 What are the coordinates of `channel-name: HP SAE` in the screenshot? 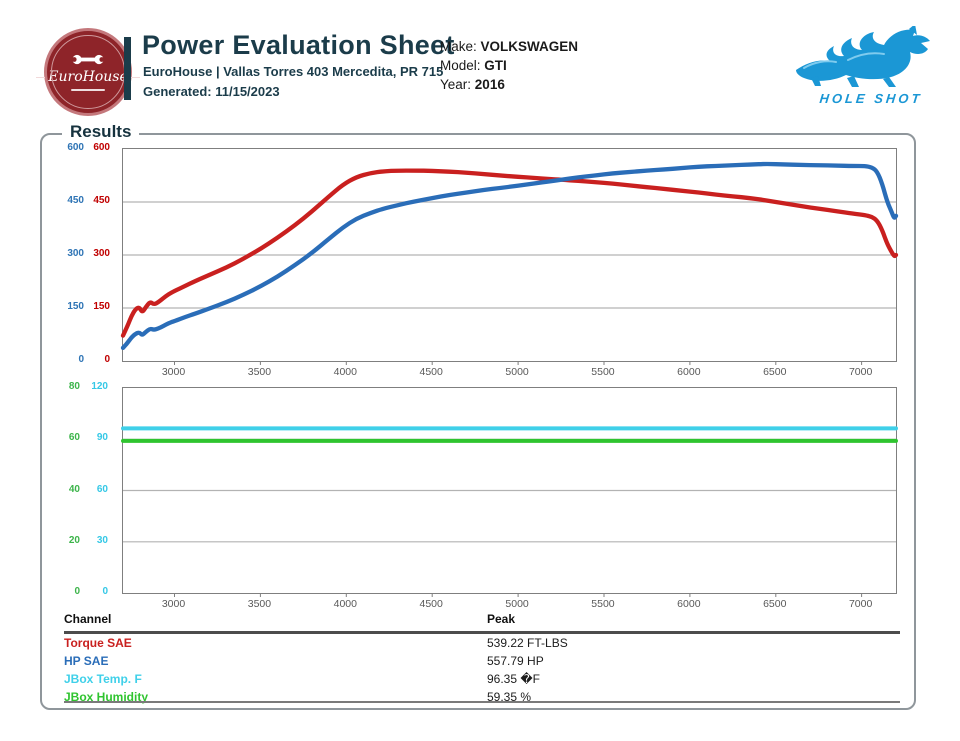 It's located at (86, 661).